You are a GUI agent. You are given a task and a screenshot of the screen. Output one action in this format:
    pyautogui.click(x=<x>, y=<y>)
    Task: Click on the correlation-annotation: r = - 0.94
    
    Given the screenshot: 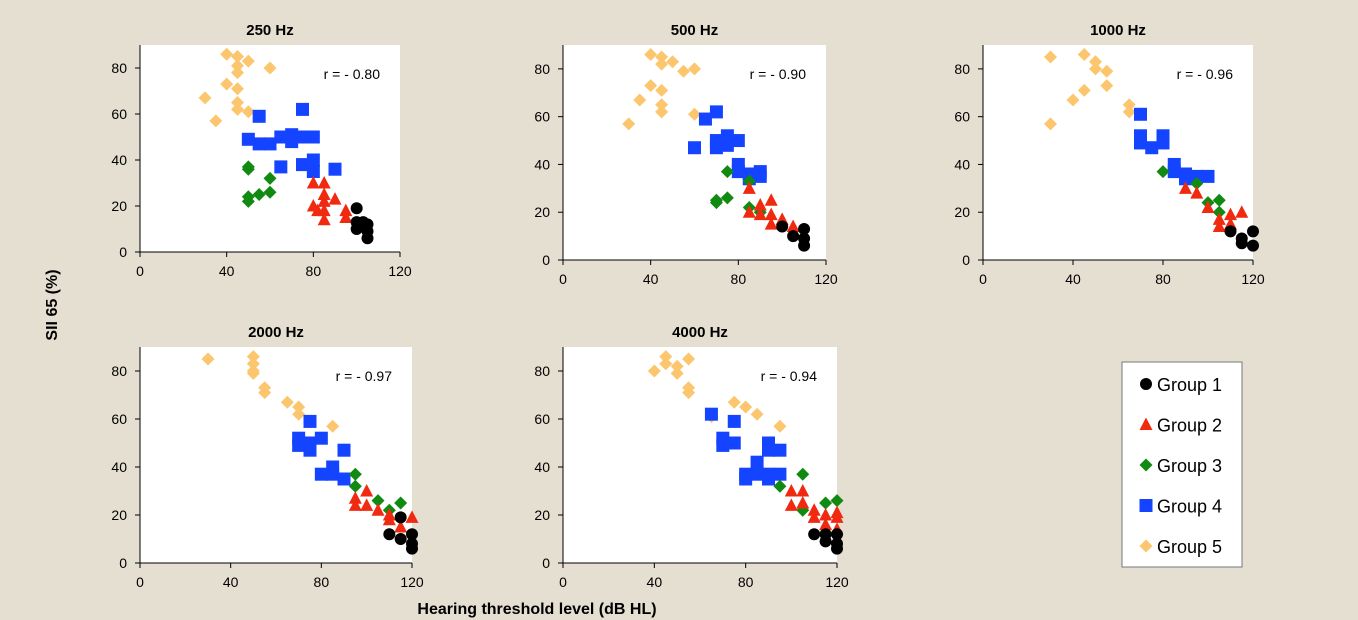 What is the action you would take?
    pyautogui.click(x=789, y=376)
    